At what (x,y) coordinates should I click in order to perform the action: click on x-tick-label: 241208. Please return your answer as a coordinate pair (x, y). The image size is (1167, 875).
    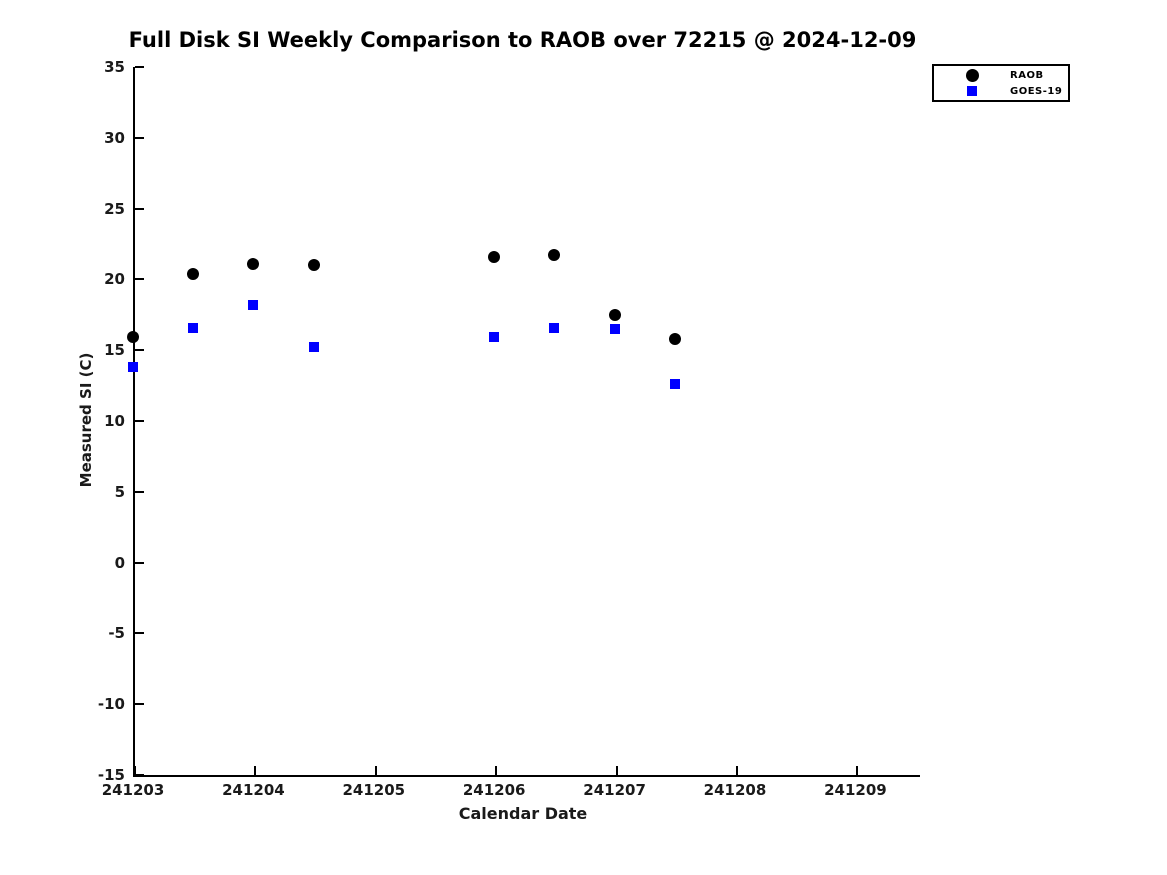
    Looking at the image, I should click on (735, 790).